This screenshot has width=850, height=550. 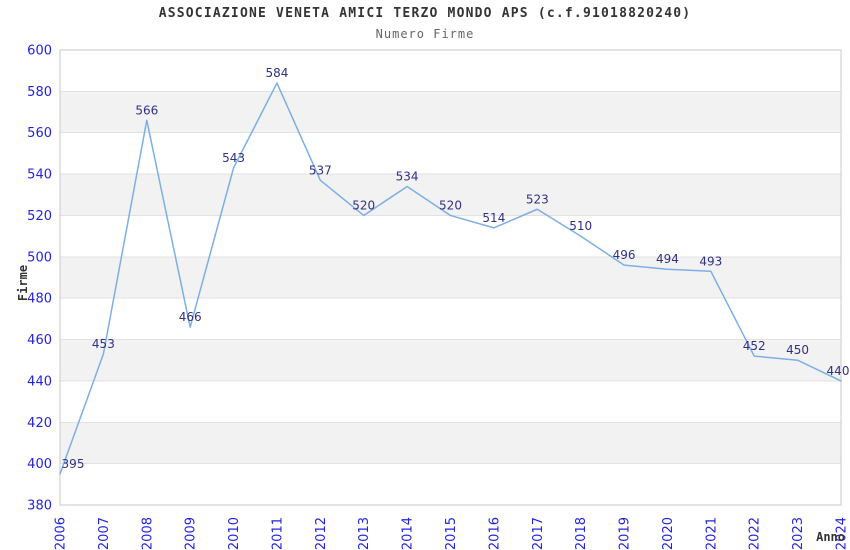 I want to click on y-tick-label: 440, so click(x=39, y=381).